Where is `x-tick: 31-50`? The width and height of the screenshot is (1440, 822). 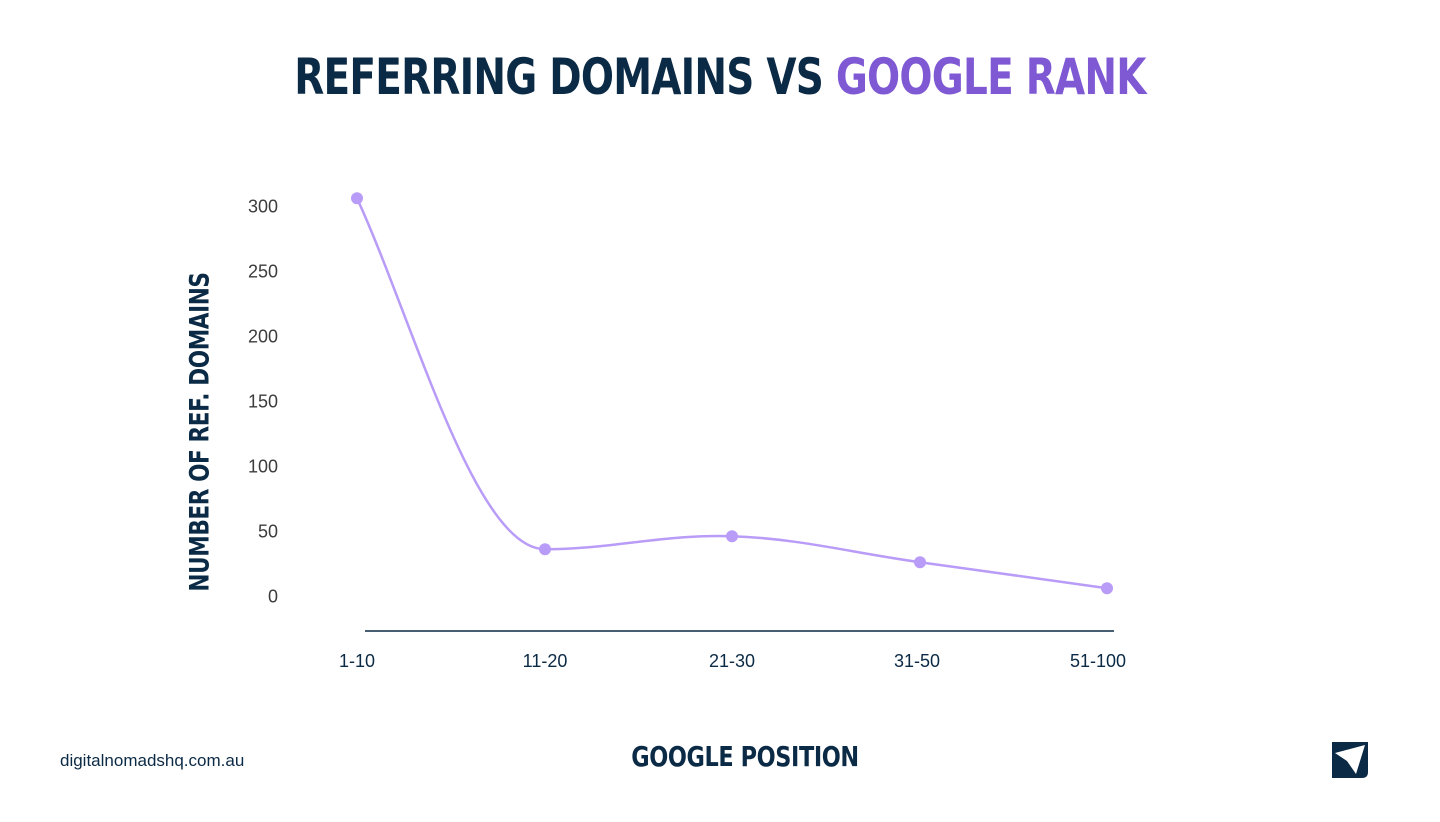 x-tick: 31-50 is located at coordinates (917, 661).